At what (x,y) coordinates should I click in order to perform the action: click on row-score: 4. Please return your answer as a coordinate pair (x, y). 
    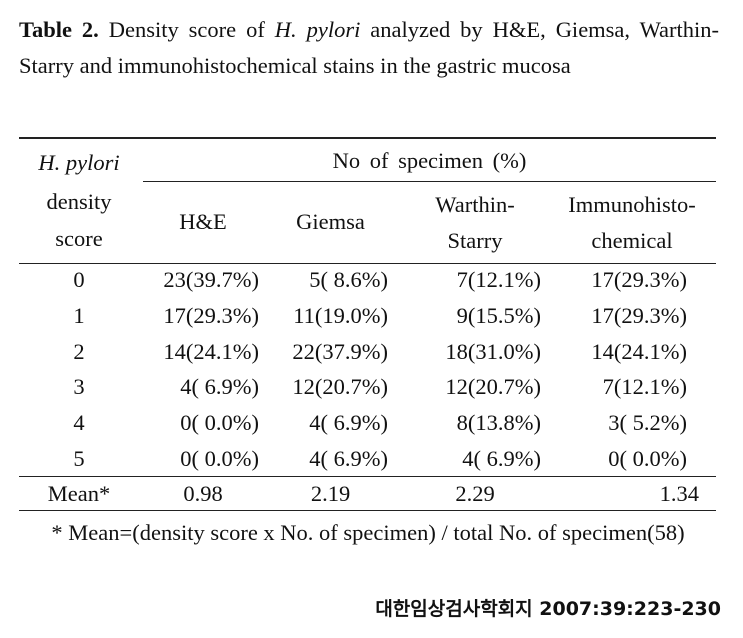
    Looking at the image, I should click on (79, 422).